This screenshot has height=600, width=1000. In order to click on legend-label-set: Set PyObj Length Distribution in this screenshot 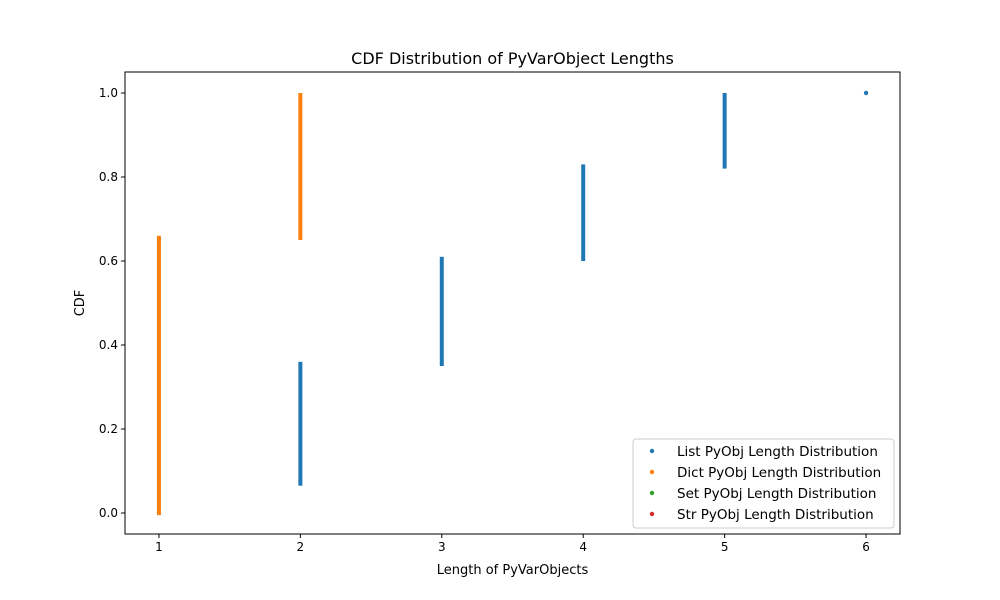, I will do `click(776, 494)`.